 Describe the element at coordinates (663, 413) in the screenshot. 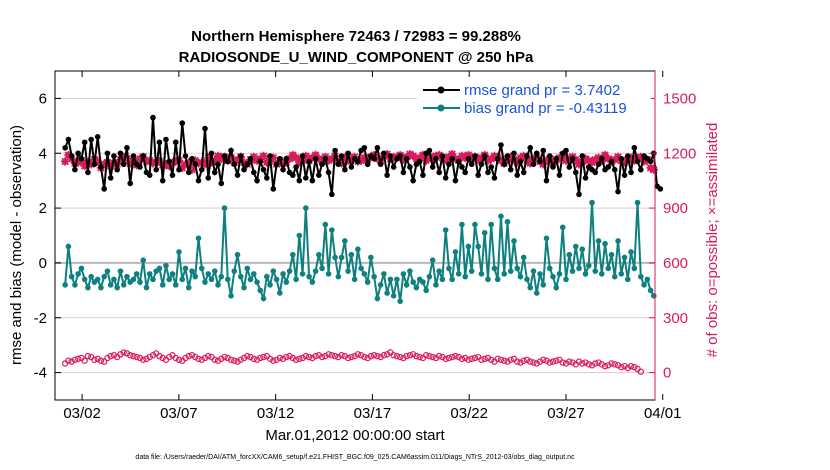

I see `x-tick-label: 04/01` at that location.